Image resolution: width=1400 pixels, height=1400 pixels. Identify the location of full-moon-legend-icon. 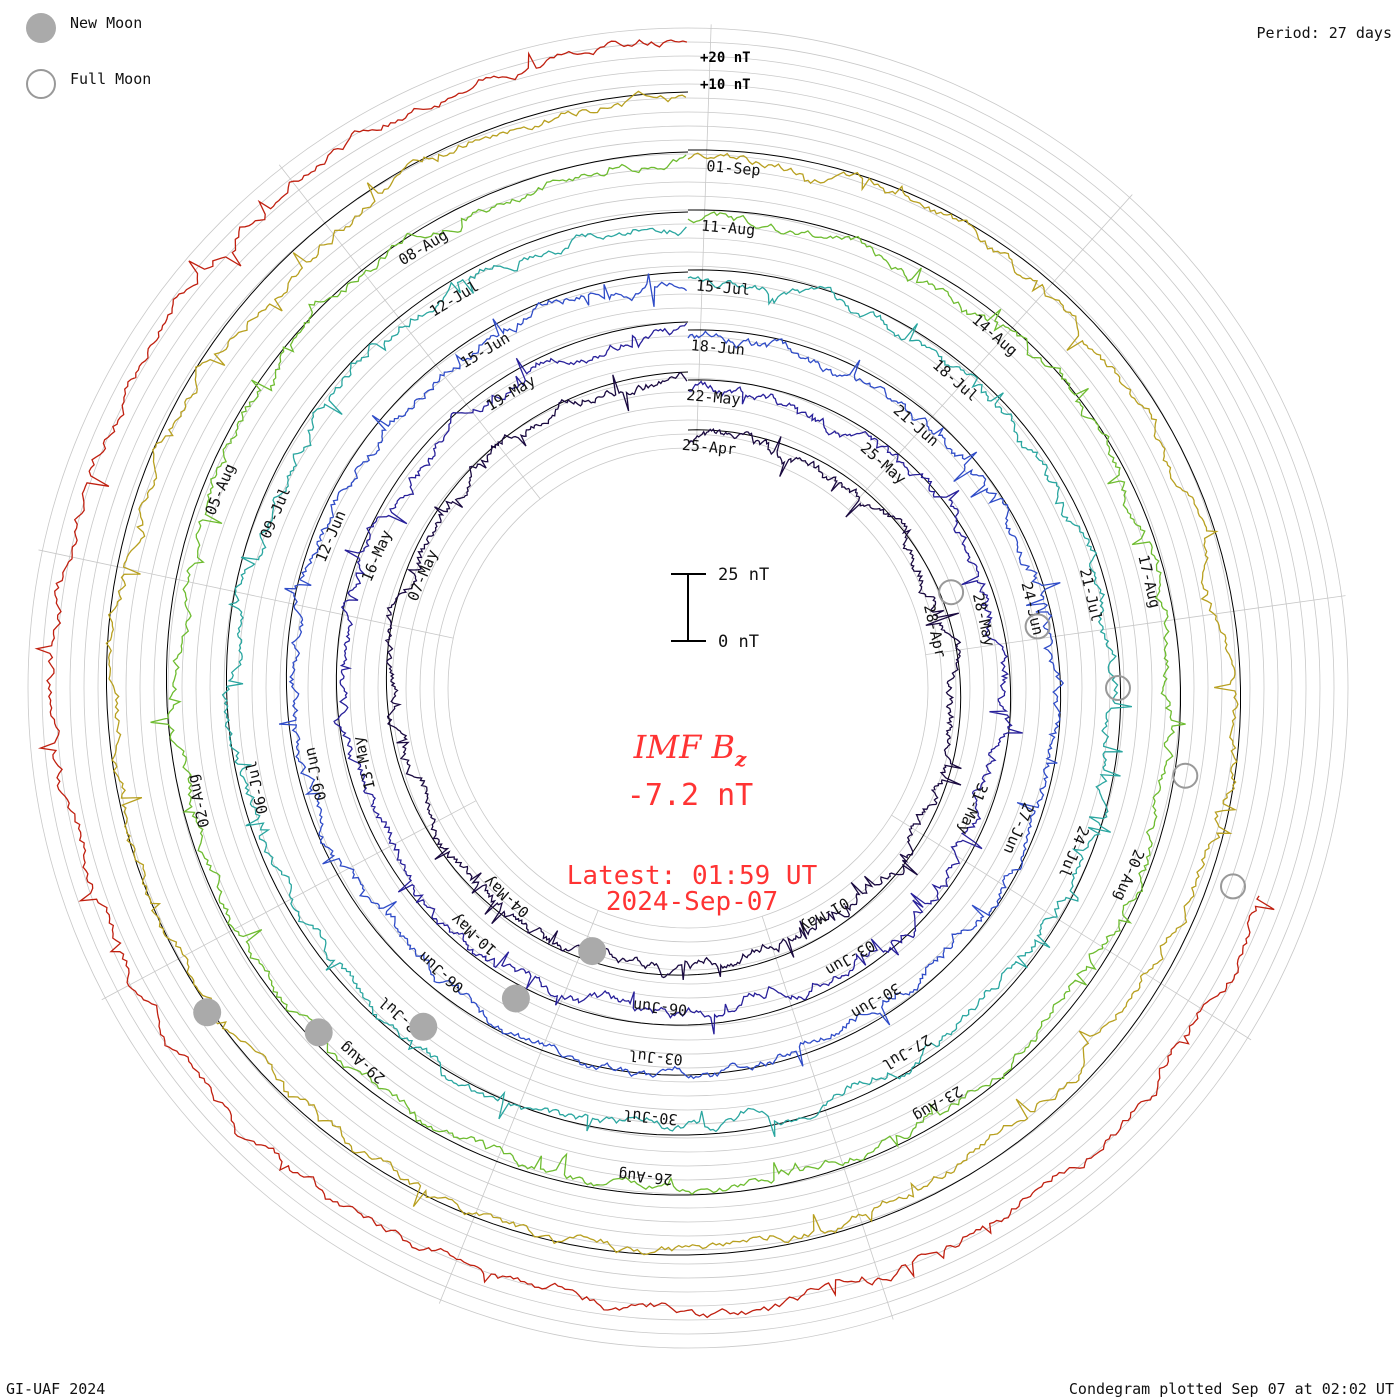
(41, 84).